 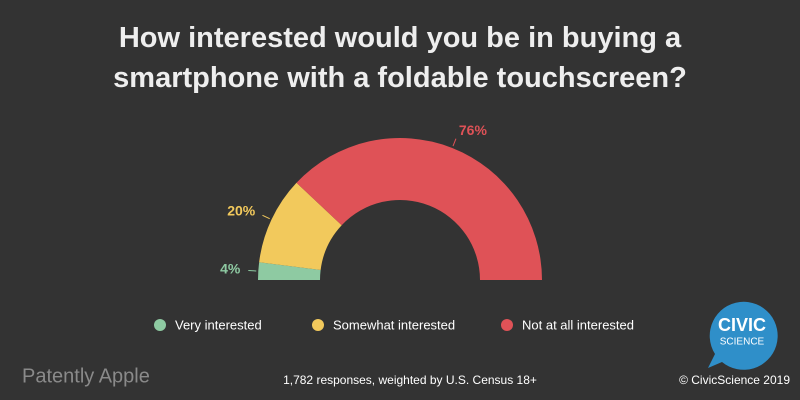 What do you see at coordinates (394, 324) in the screenshot?
I see `legend-label: Somewhat interested` at bounding box center [394, 324].